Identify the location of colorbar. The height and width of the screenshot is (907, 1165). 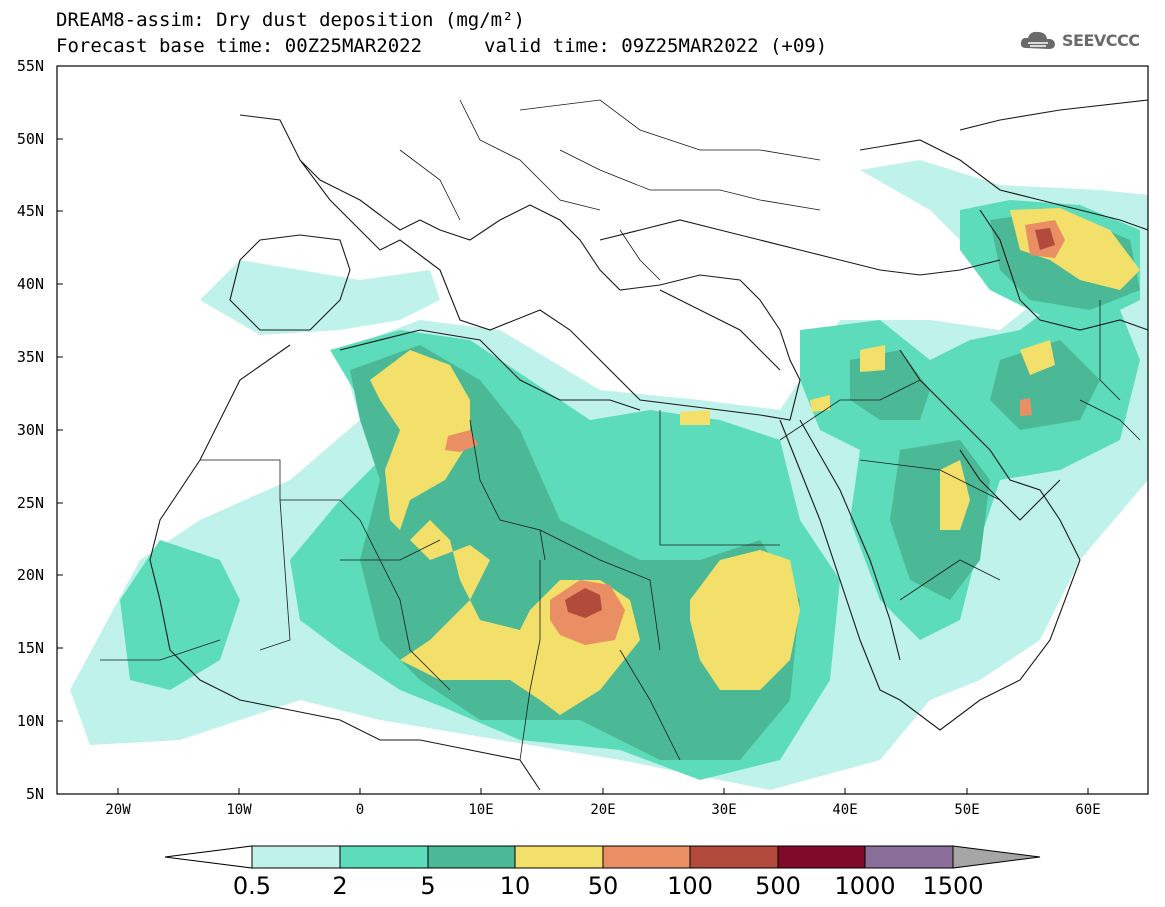
(602, 857).